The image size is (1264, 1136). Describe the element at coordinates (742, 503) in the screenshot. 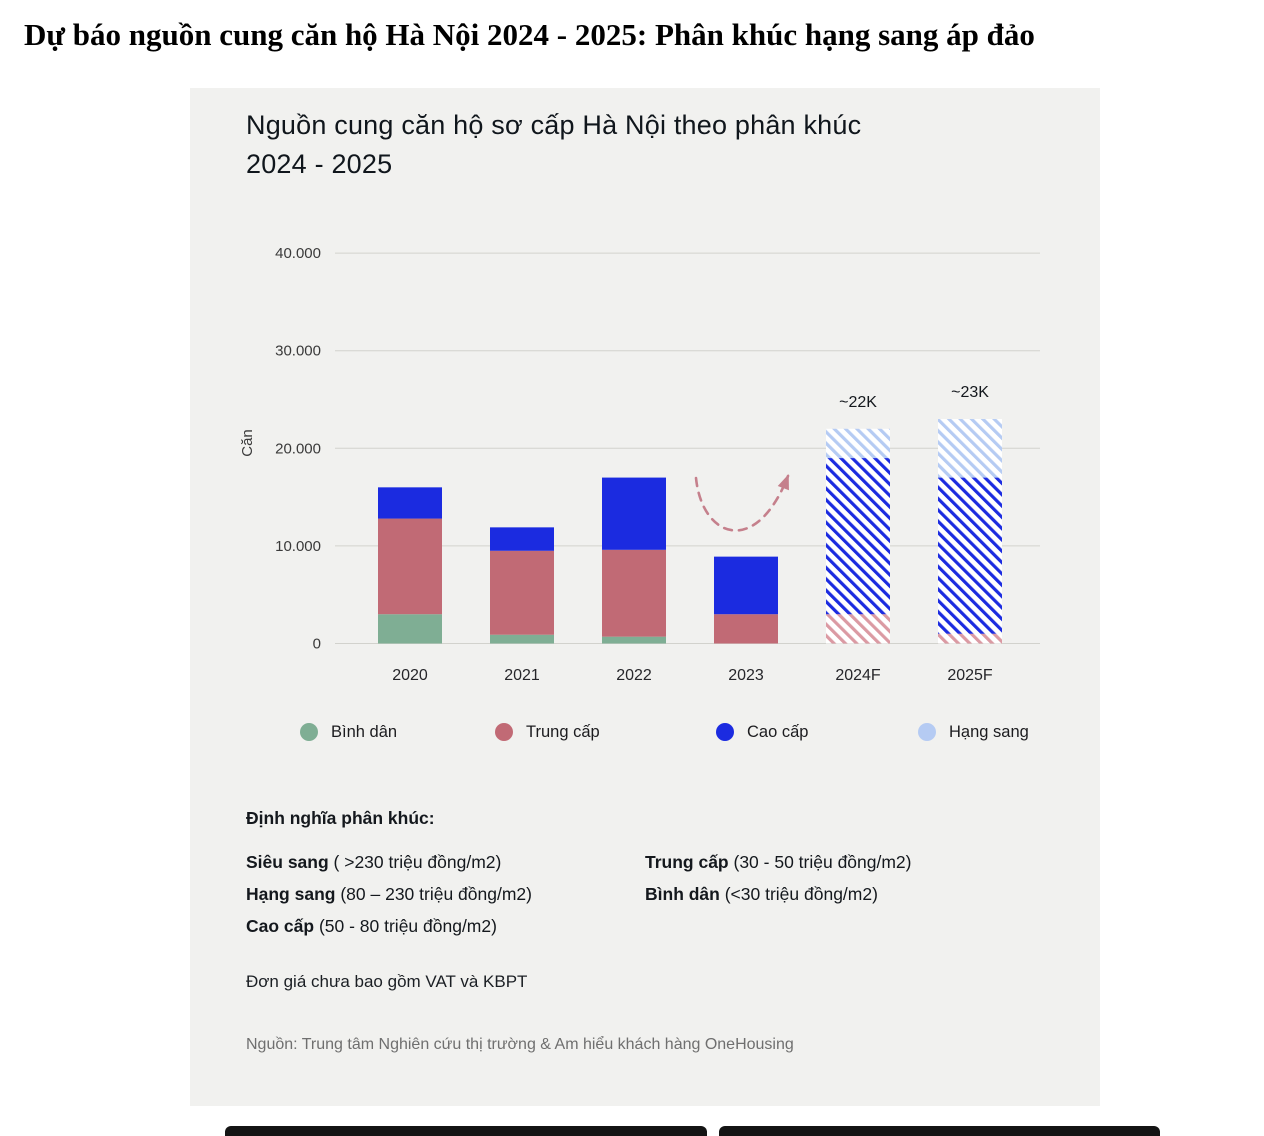

I see `trend-arrow` at that location.